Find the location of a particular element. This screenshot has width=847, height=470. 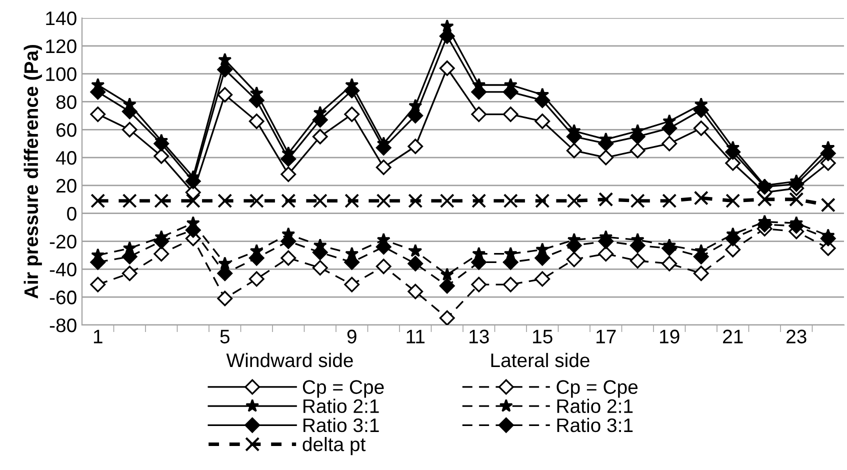

x-tick-label: 13 is located at coordinates (479, 337).